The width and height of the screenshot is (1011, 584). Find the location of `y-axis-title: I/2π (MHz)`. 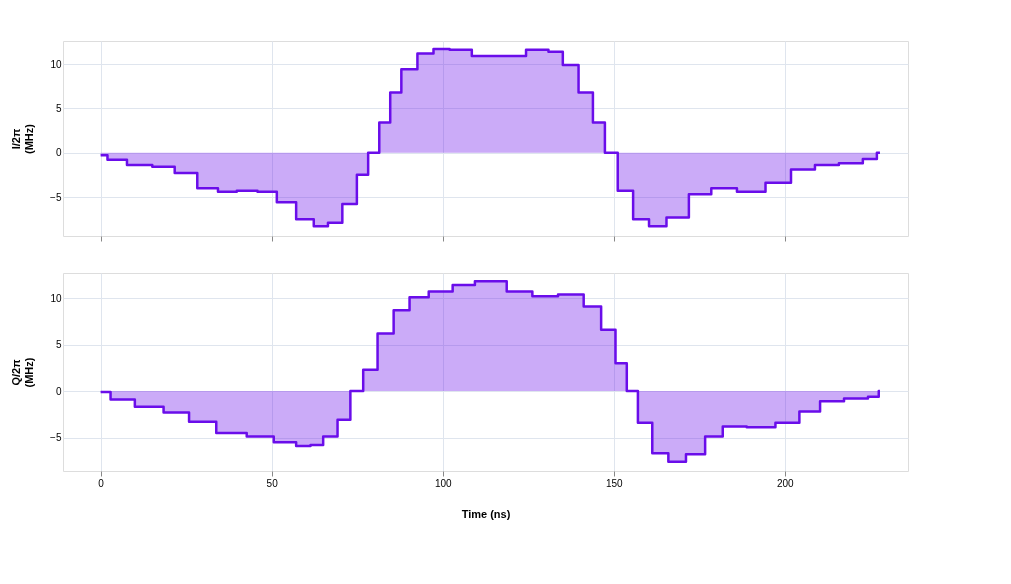

y-axis-title: I/2π (MHz) is located at coordinates (23, 138).